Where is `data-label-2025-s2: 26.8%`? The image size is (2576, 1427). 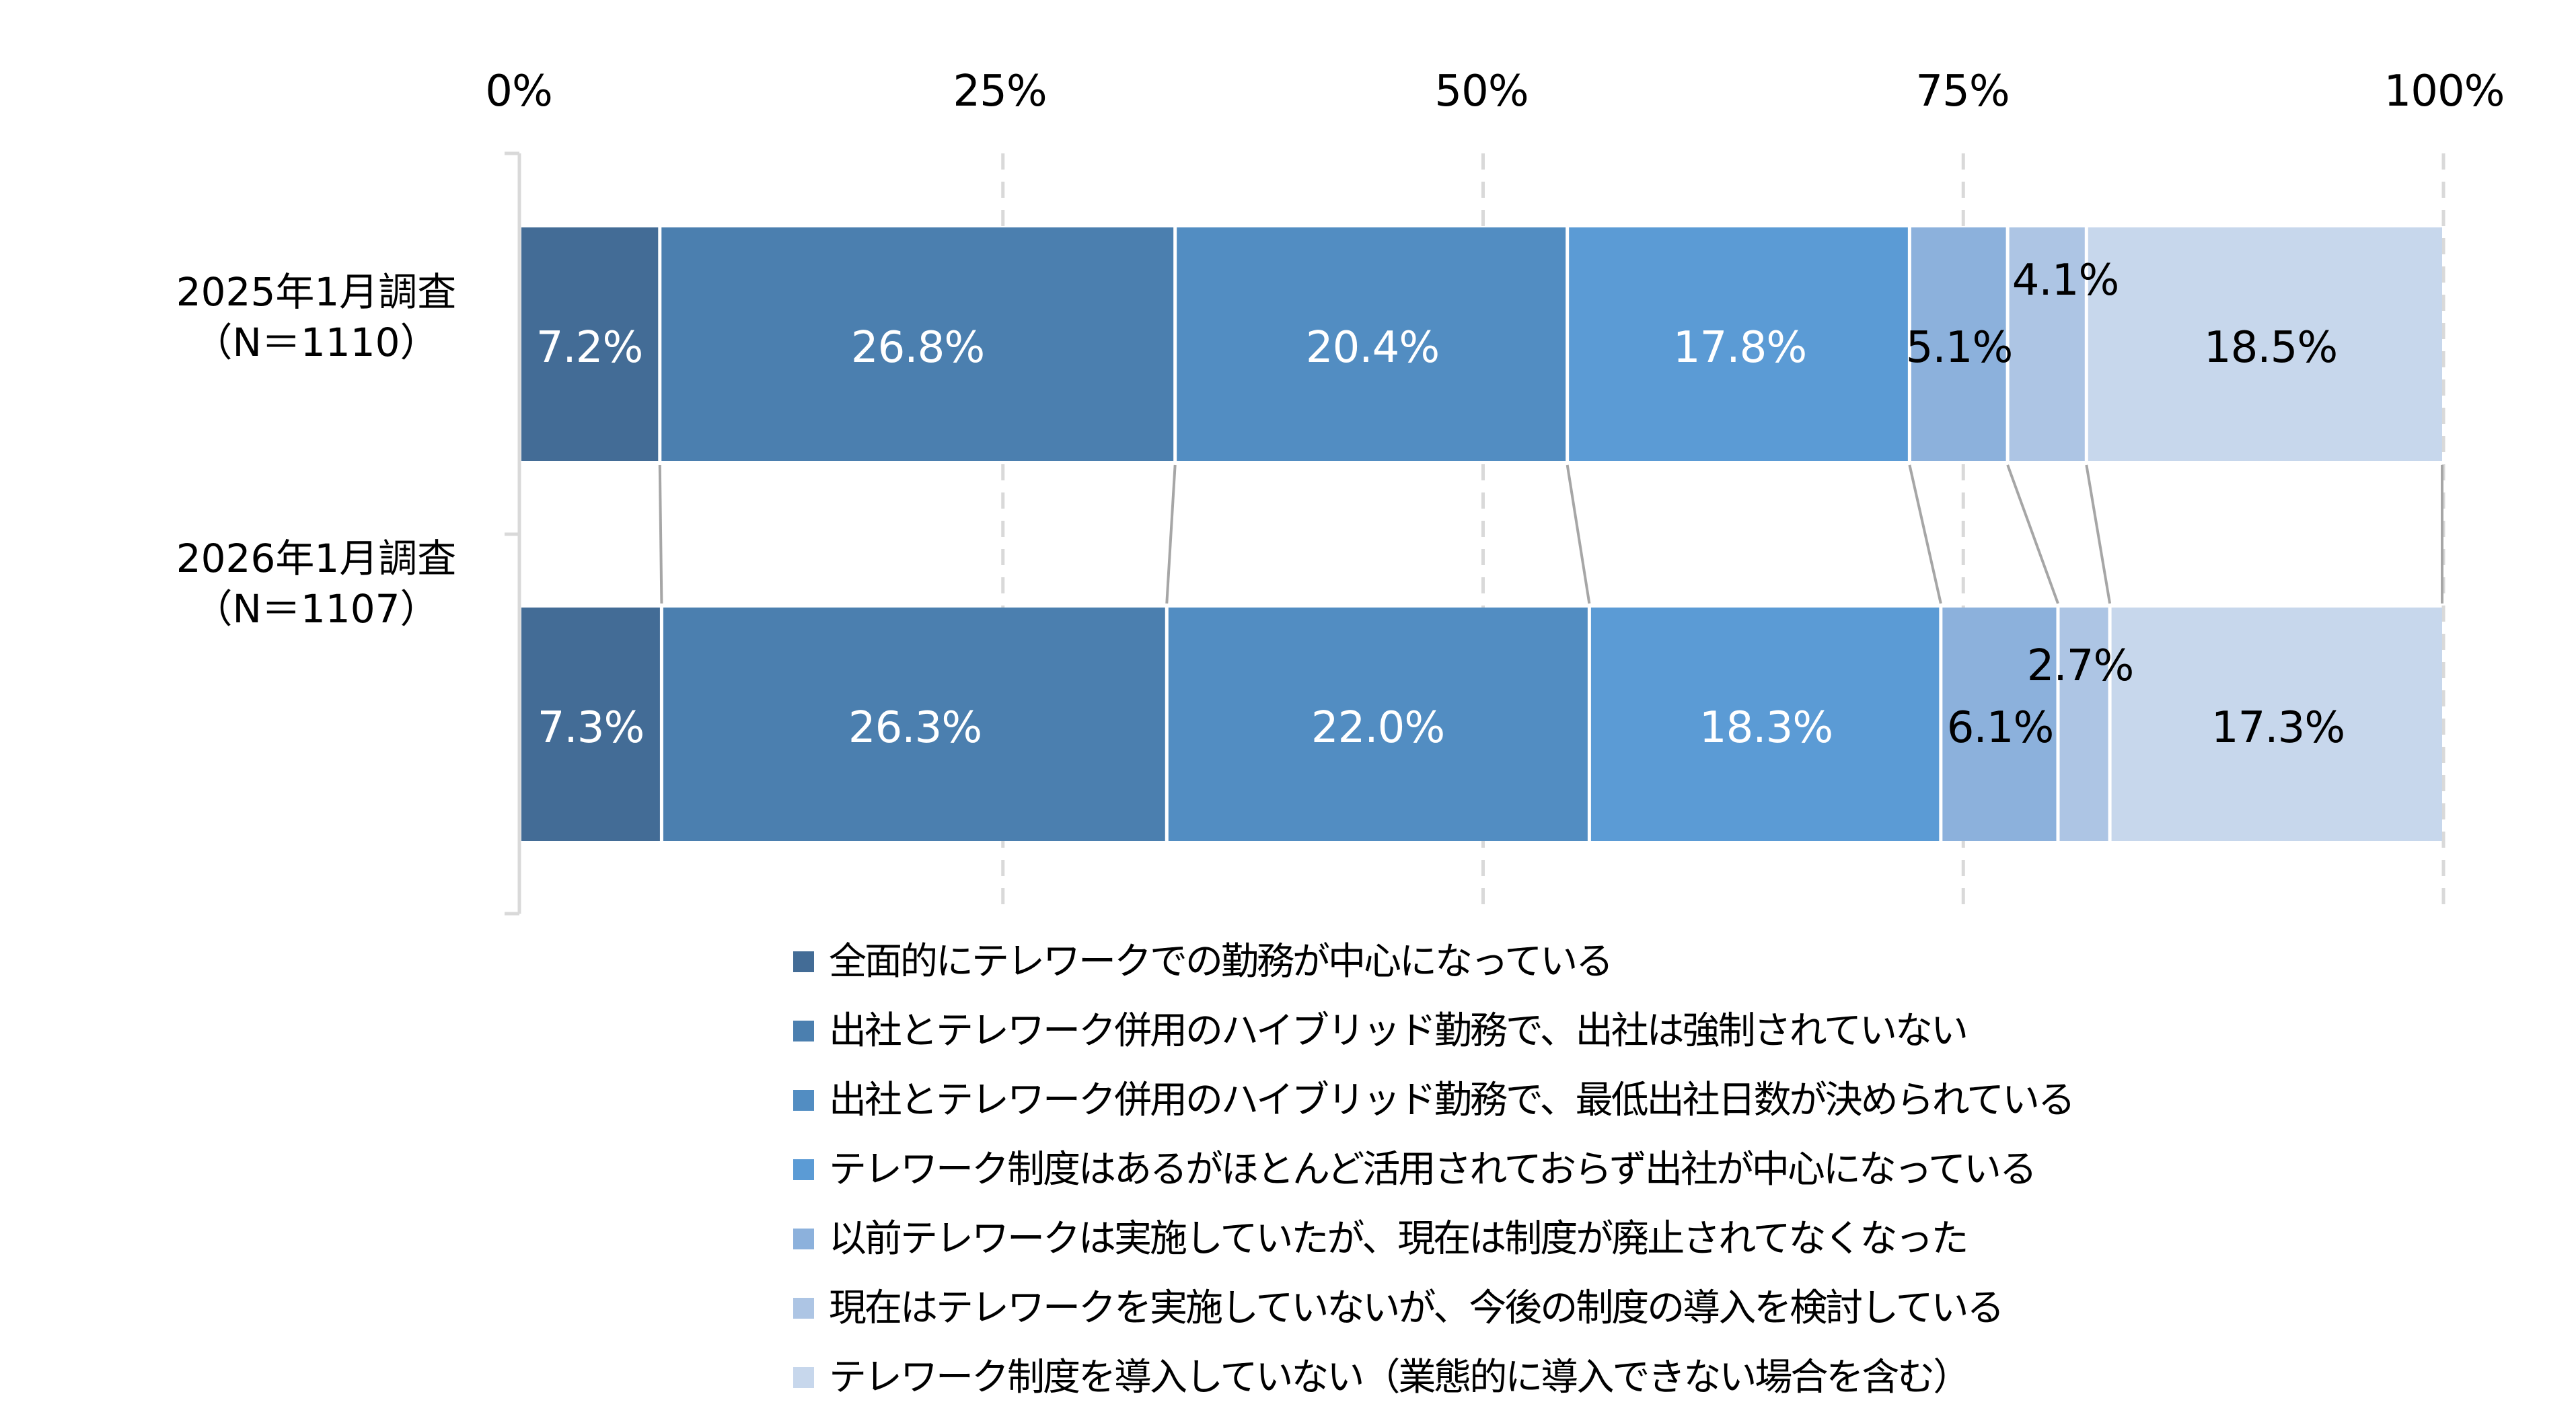 data-label-2025-s2: 26.8% is located at coordinates (917, 348).